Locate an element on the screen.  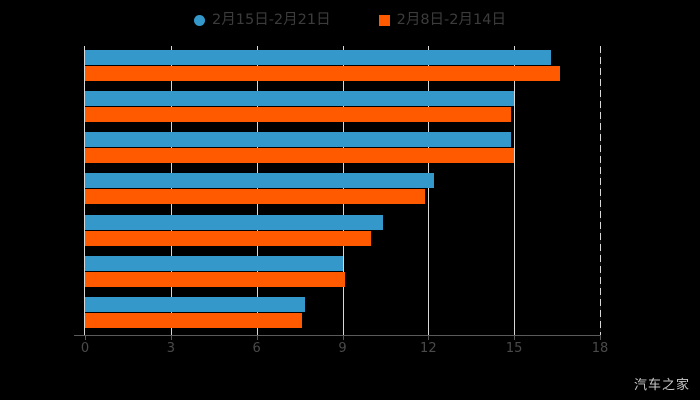
watermark: 汽车之家 is located at coordinates (661, 385).